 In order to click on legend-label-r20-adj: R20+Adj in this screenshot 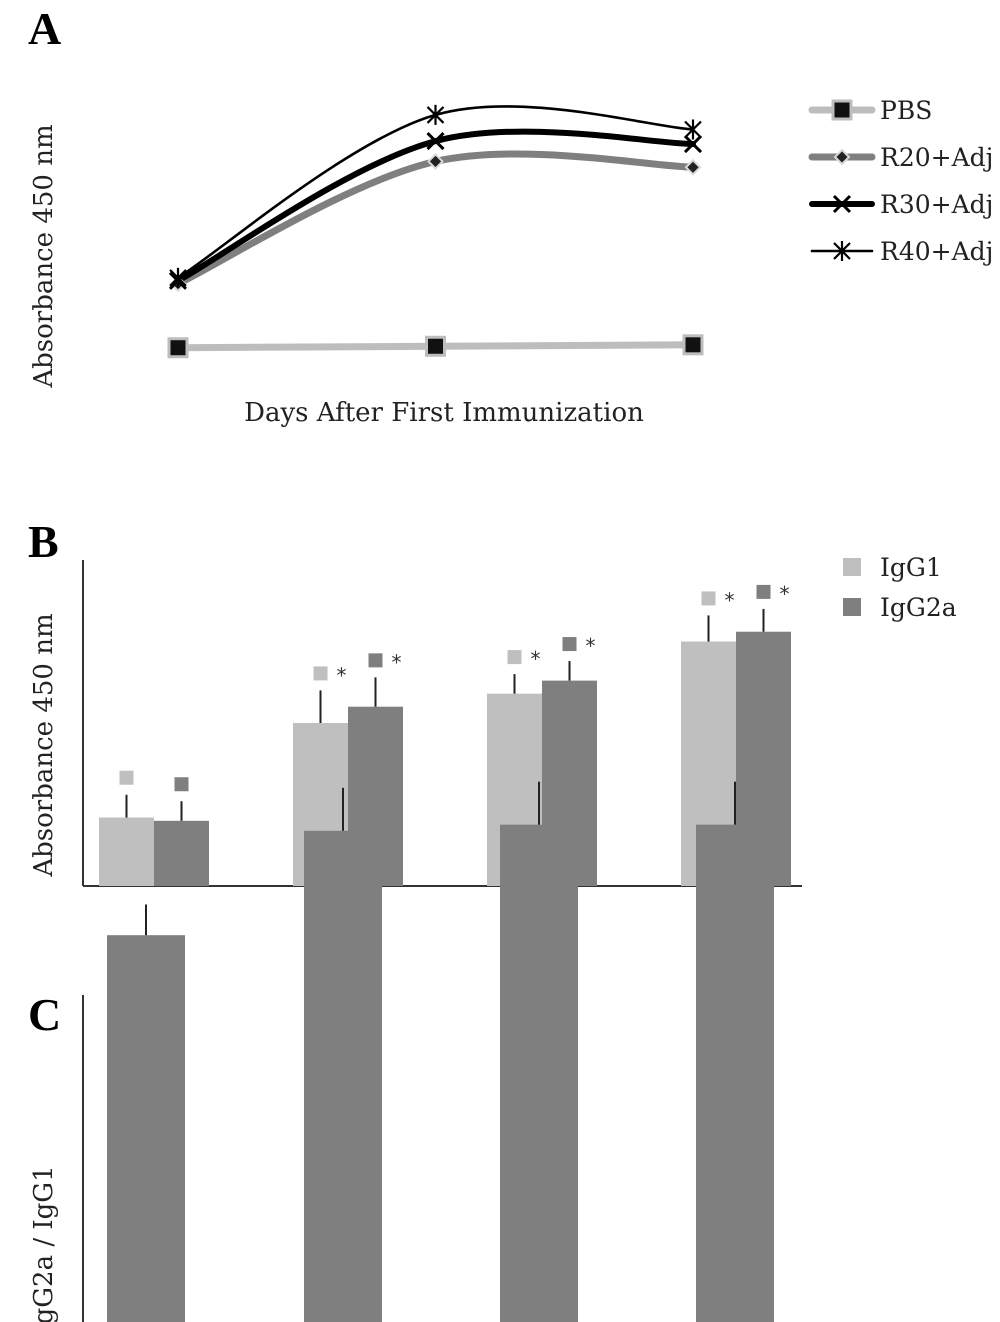, I will do `click(936, 157)`.